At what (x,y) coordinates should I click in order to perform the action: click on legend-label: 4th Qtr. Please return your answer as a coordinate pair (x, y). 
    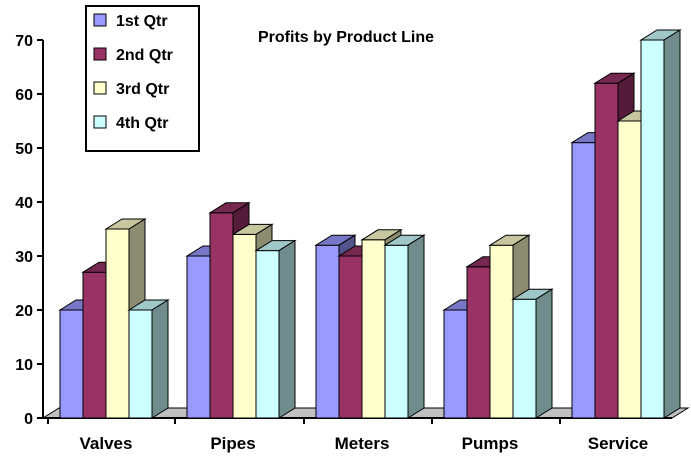
    Looking at the image, I should click on (142, 123).